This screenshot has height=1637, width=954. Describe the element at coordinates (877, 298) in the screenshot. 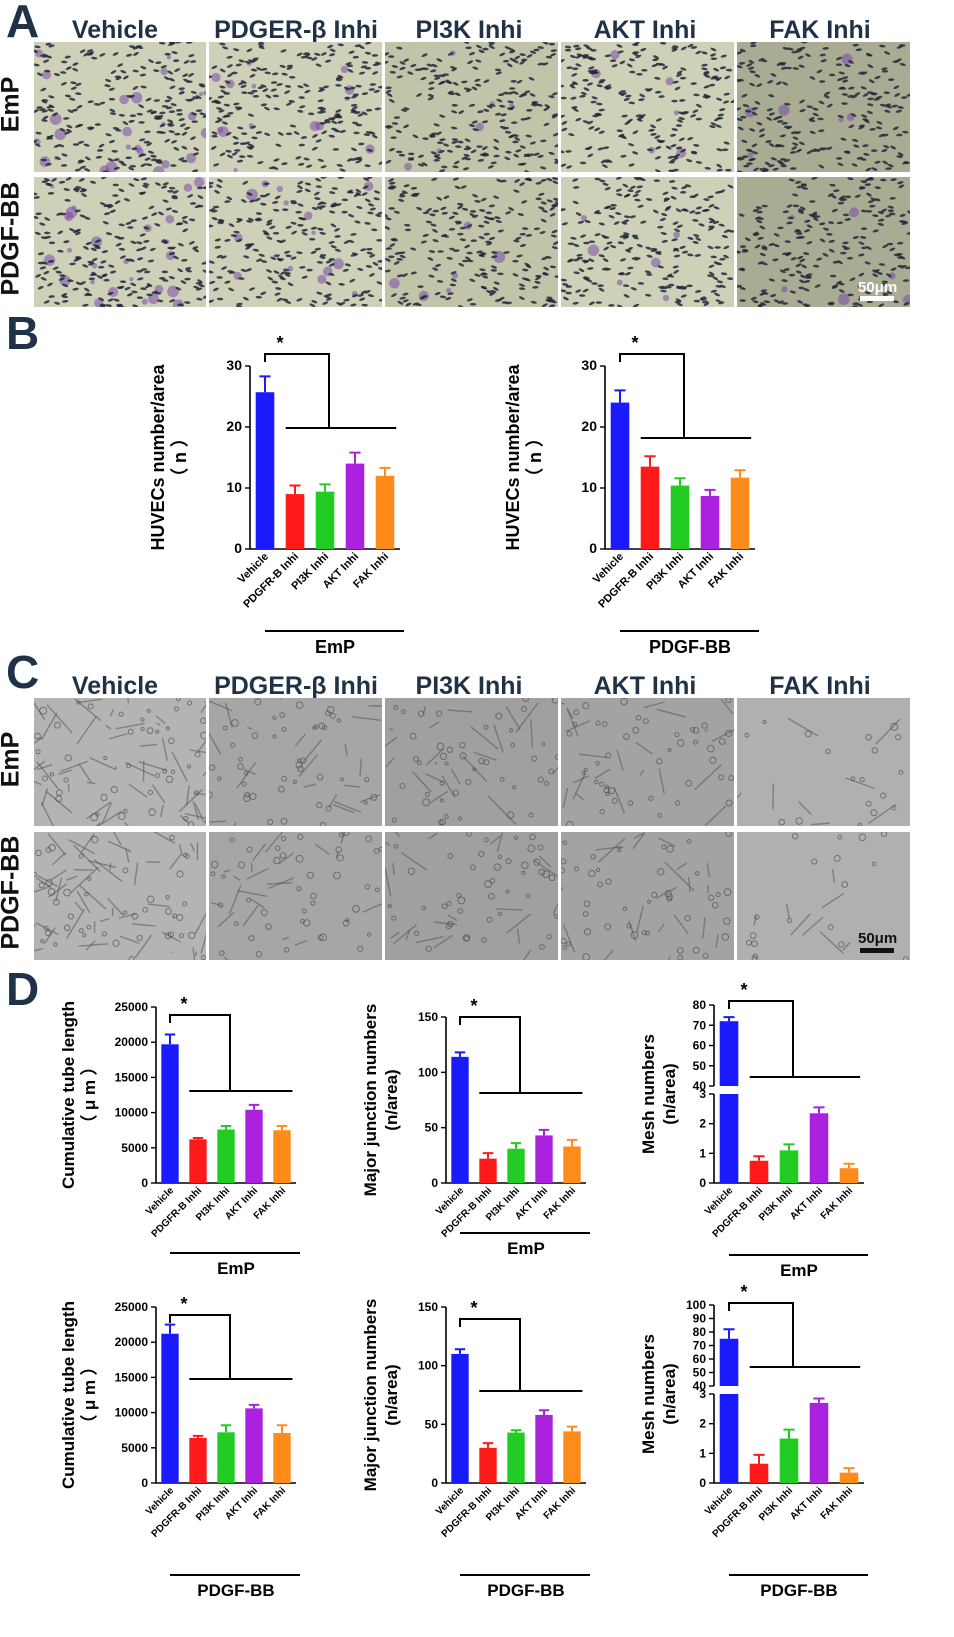

I see `a-scale-bar` at that location.